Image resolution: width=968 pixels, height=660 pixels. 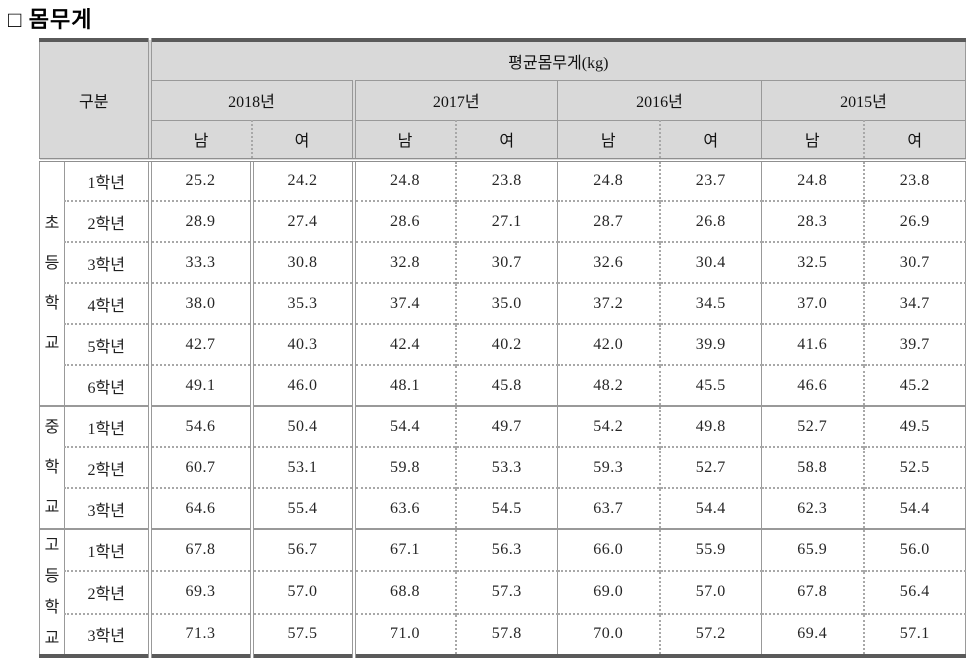 I want to click on grade-cell: 5학년, so click(x=106, y=344).